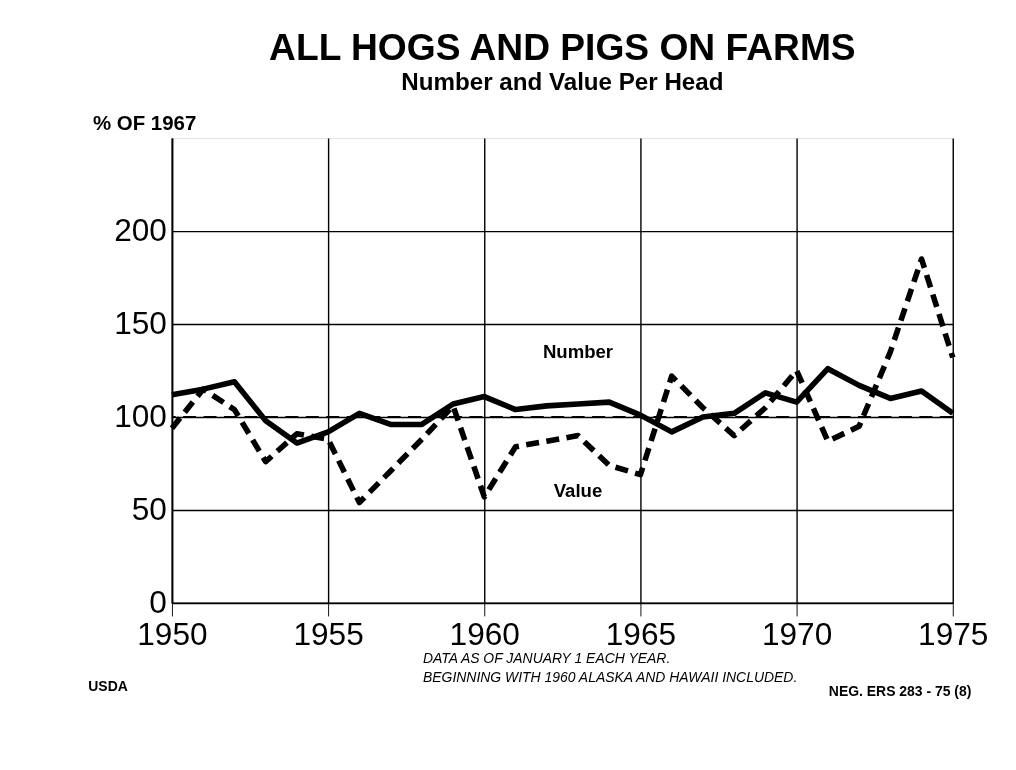 This screenshot has width=1016, height=770. Describe the element at coordinates (140, 229) in the screenshot. I see `y-tick-label: 200` at that location.